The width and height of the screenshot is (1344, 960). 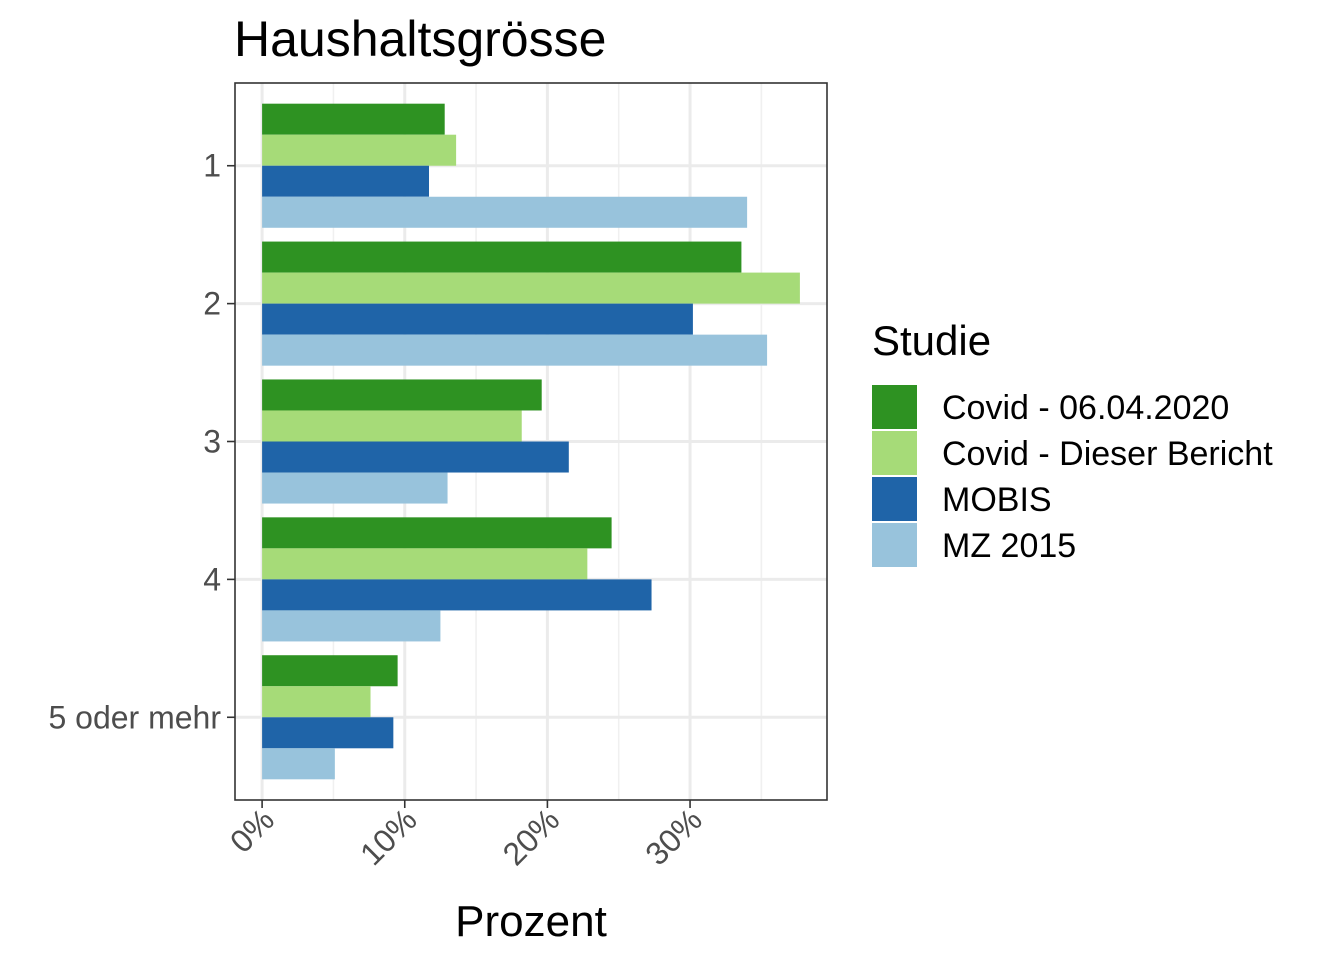 What do you see at coordinates (673, 836) in the screenshot?
I see `x-tick-label: 30%` at bounding box center [673, 836].